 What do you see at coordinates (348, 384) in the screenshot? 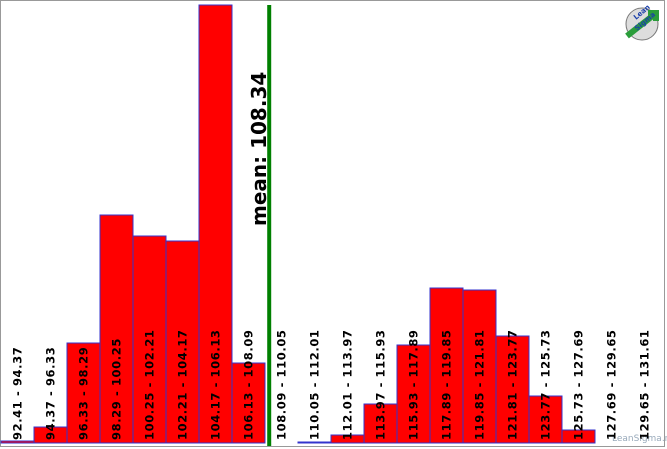
I see `bin-label: 112.01 - 113.97` at bounding box center [348, 384].